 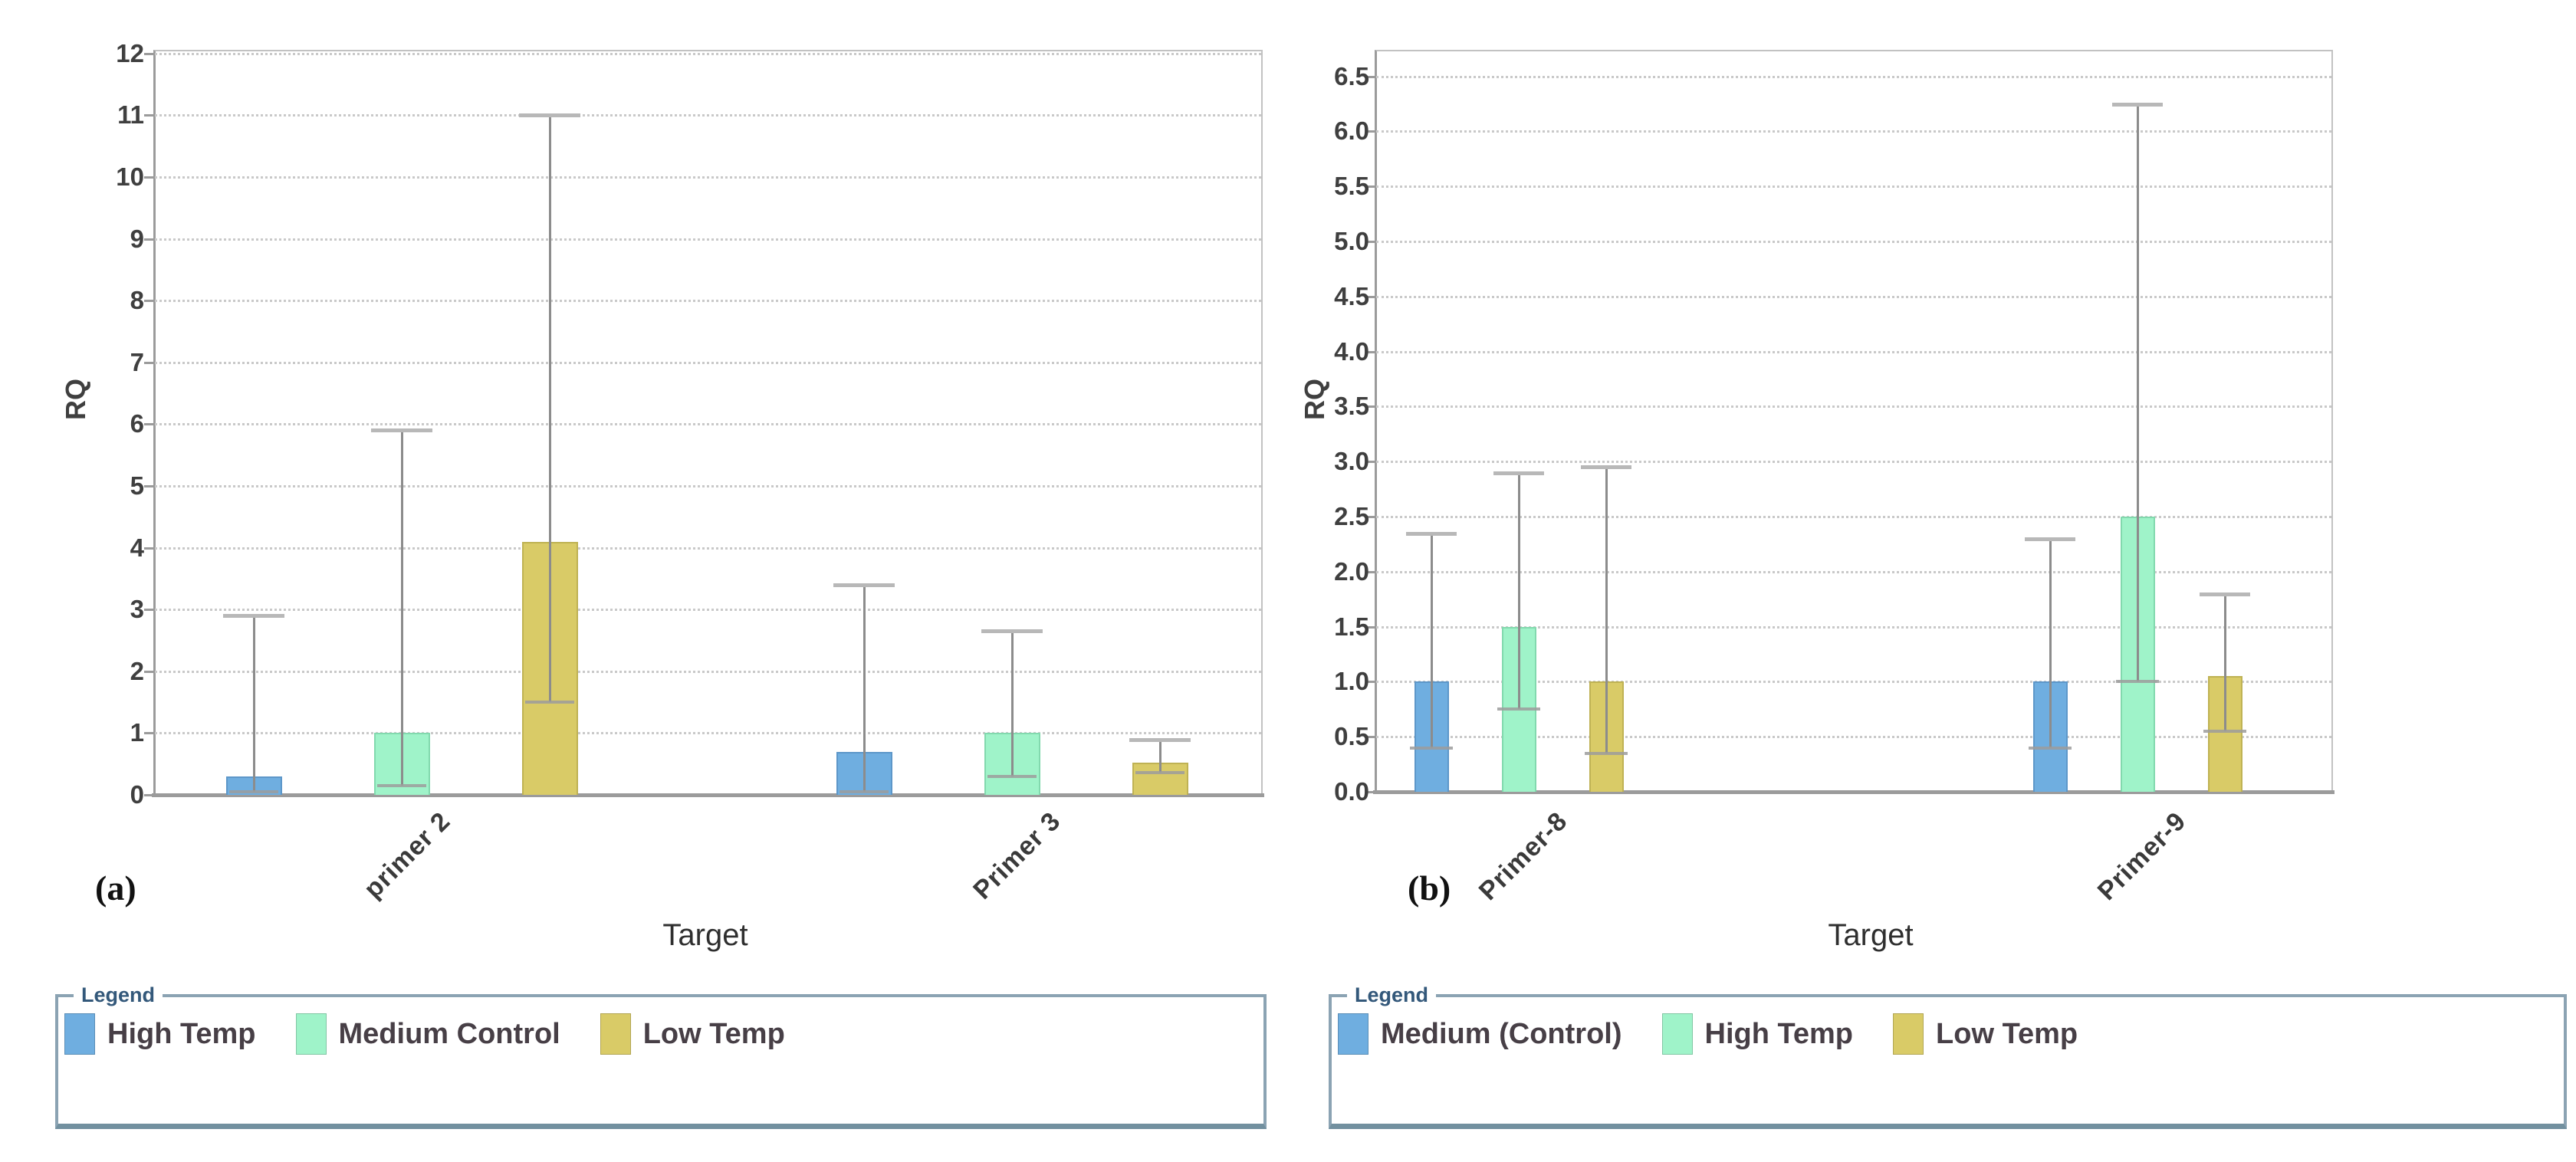 I want to click on y-tick-label: 6.5, so click(x=1351, y=75).